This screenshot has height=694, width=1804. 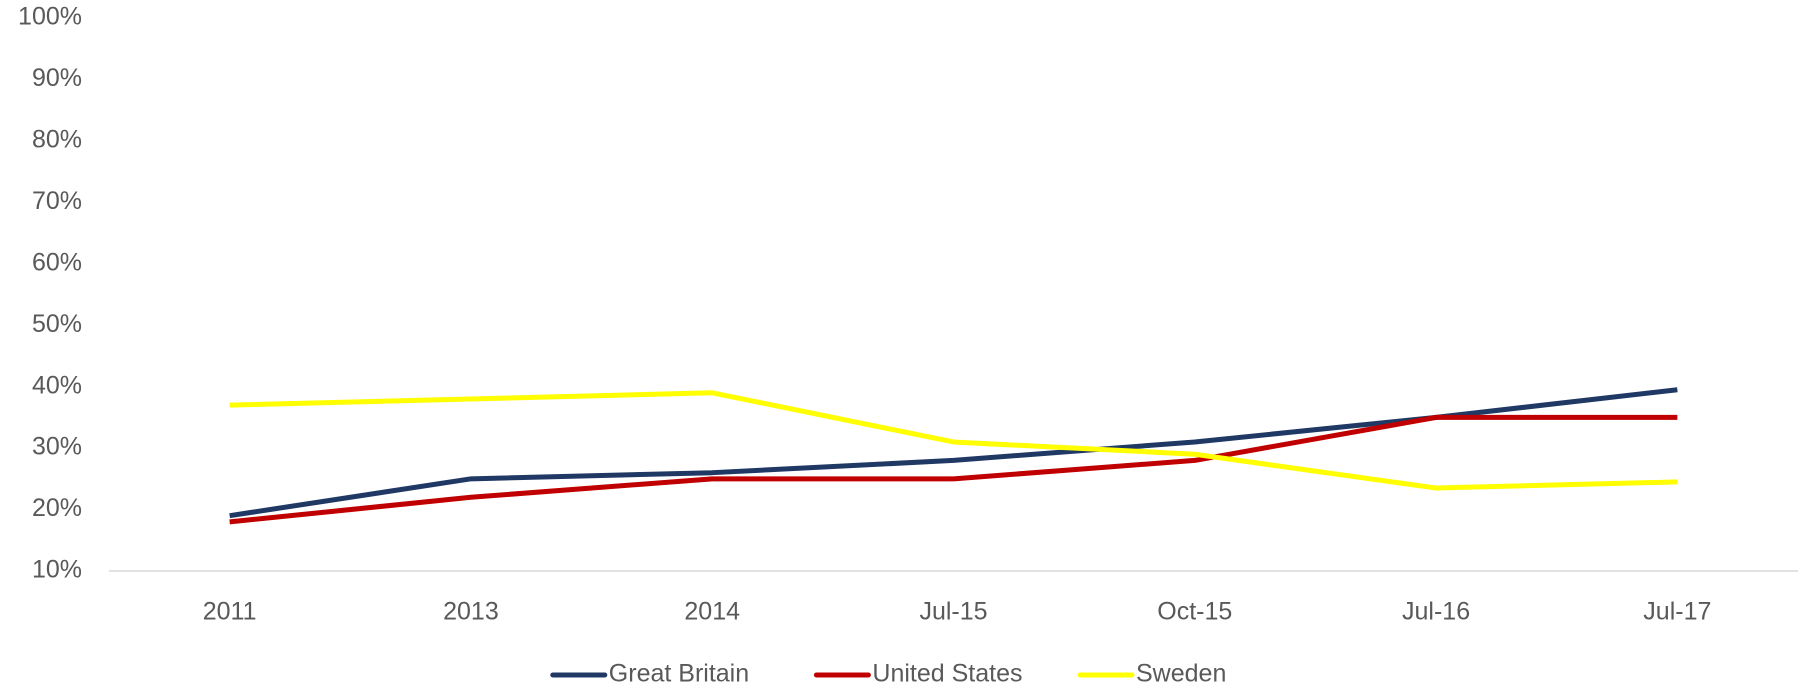 What do you see at coordinates (1436, 612) in the screenshot?
I see `x-tick-label: Jul-16` at bounding box center [1436, 612].